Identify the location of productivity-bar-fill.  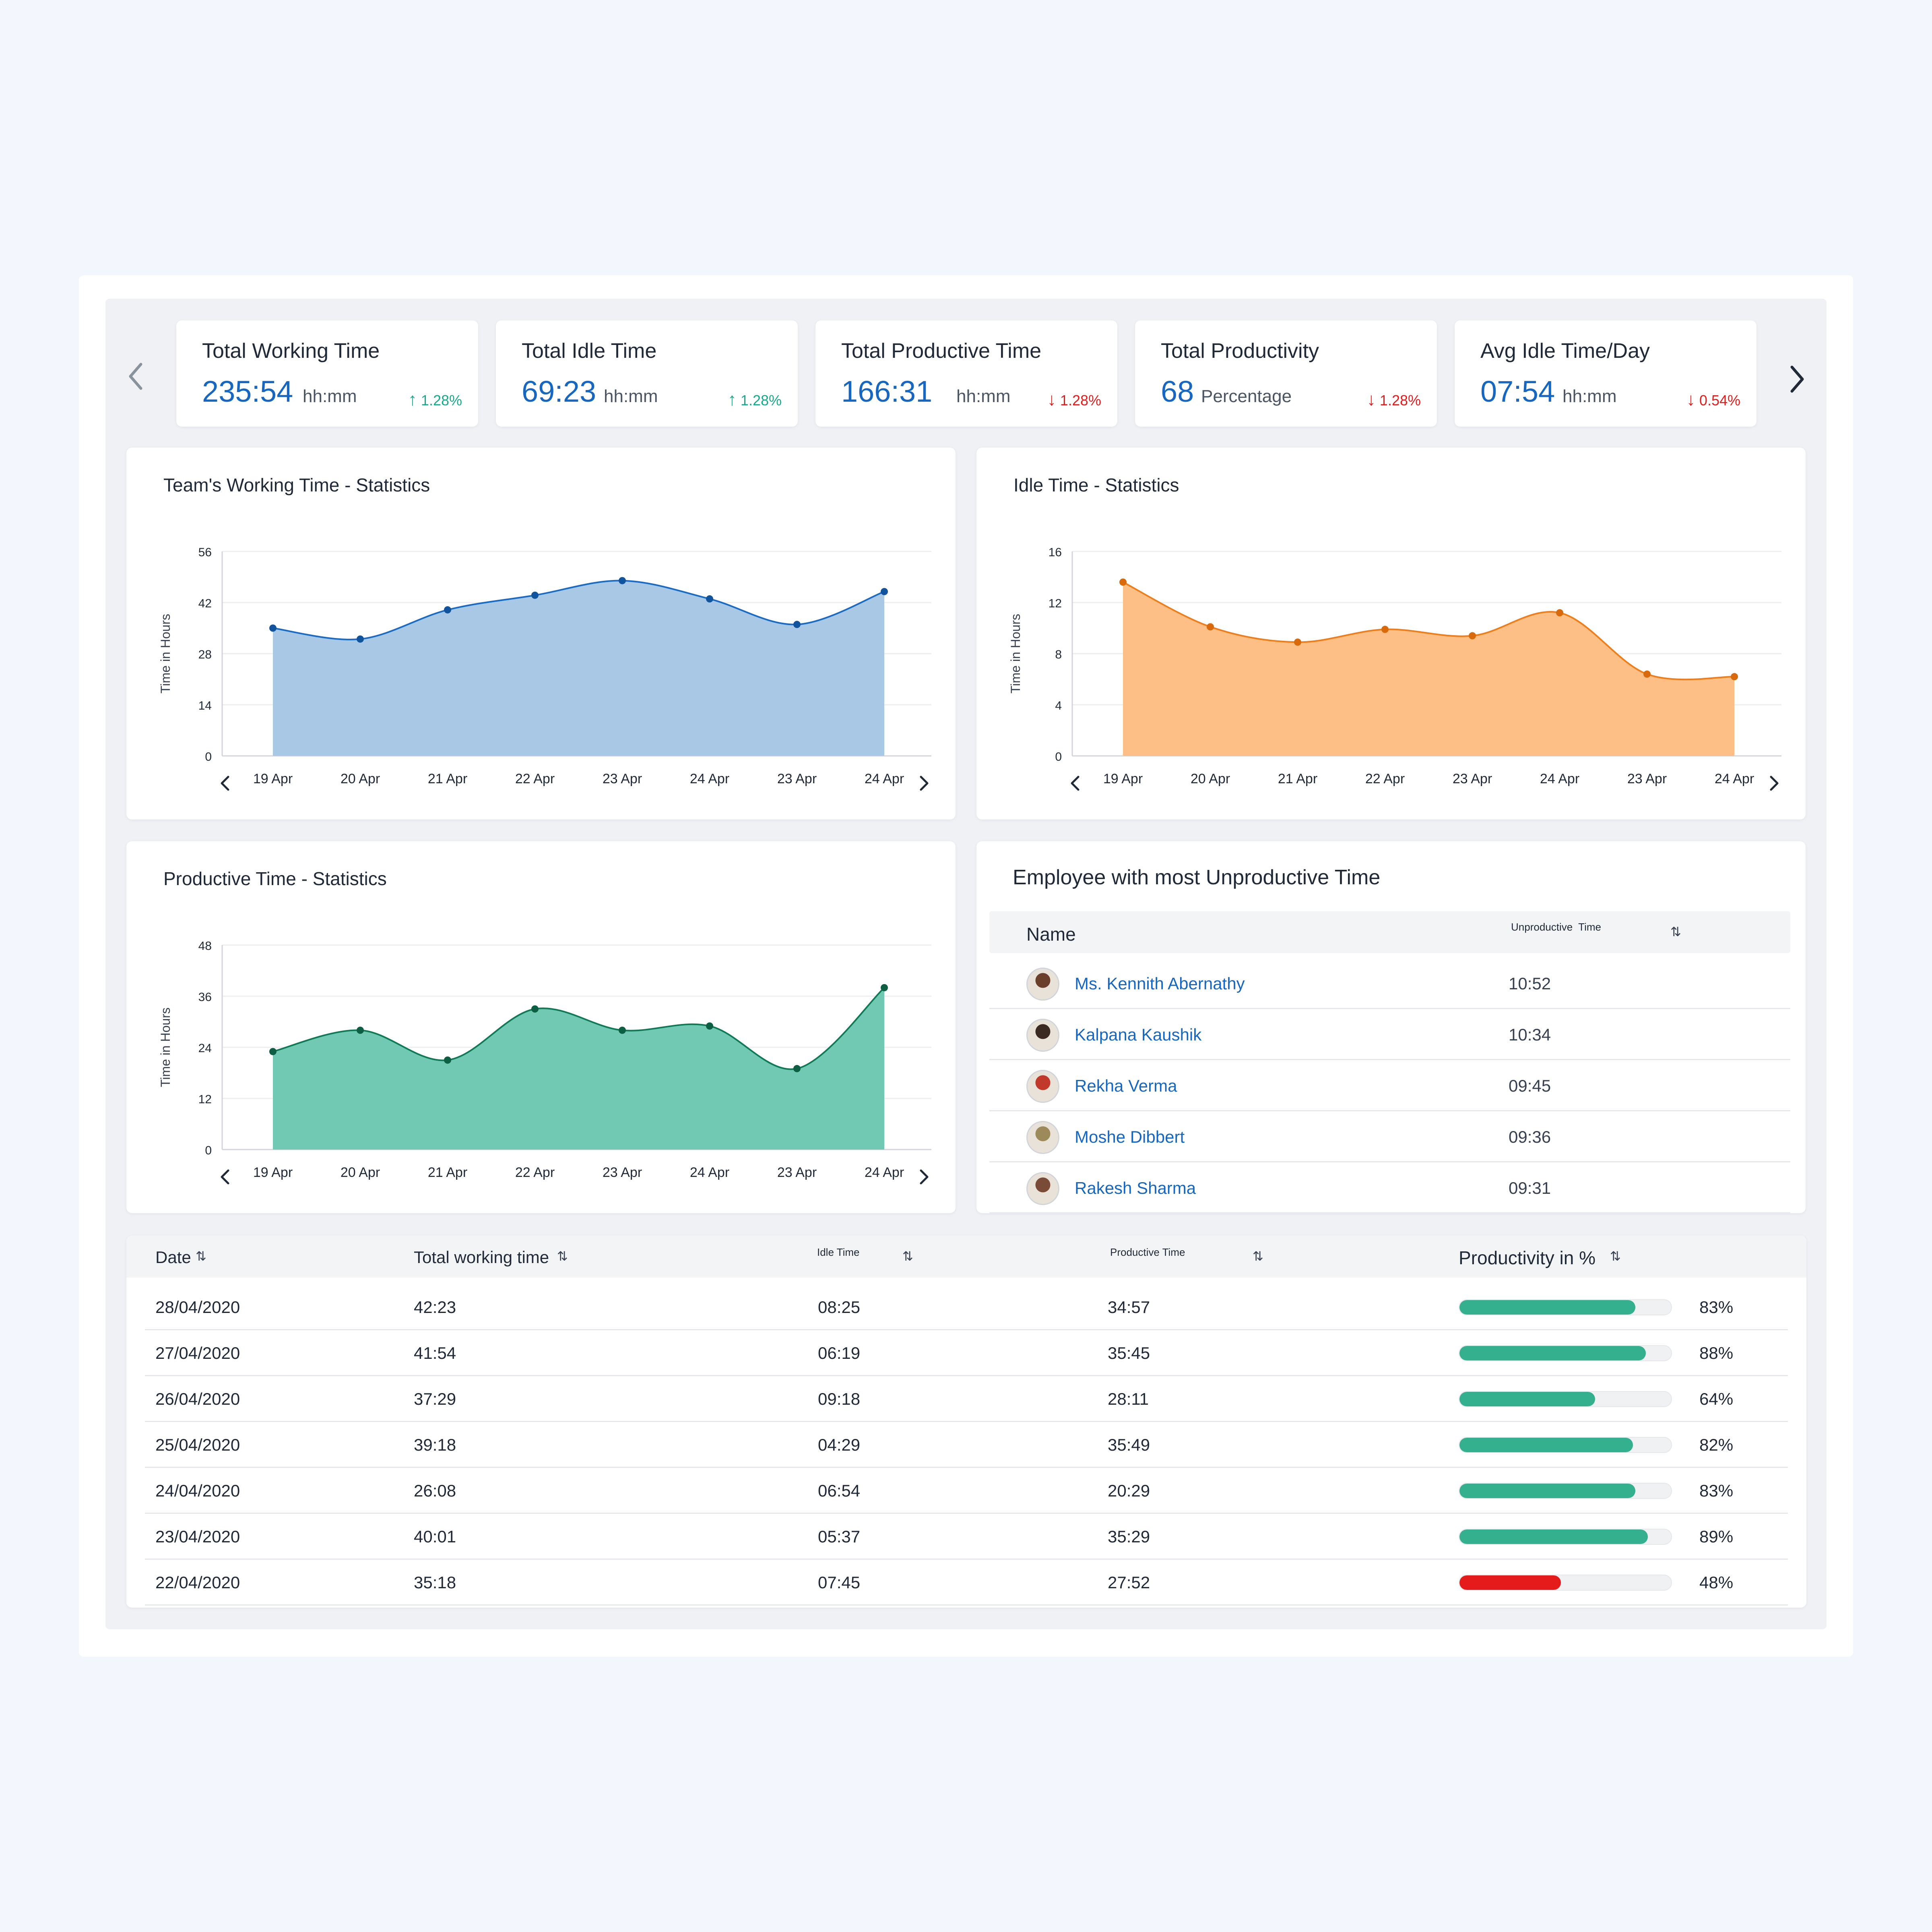
(1553, 1537).